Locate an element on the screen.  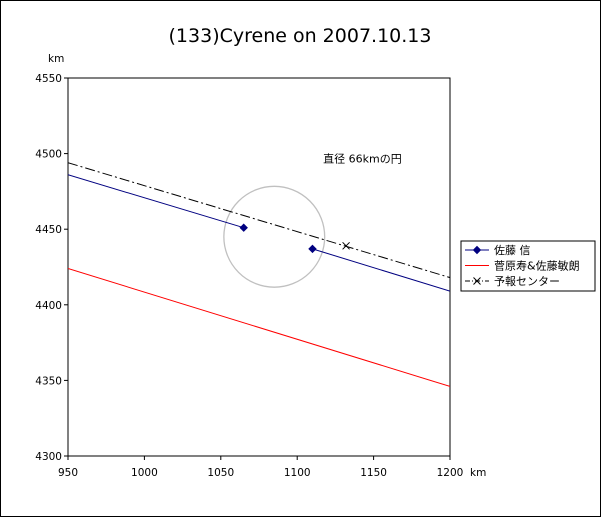
legend-label-1: 佐藤 信 is located at coordinates (512, 250).